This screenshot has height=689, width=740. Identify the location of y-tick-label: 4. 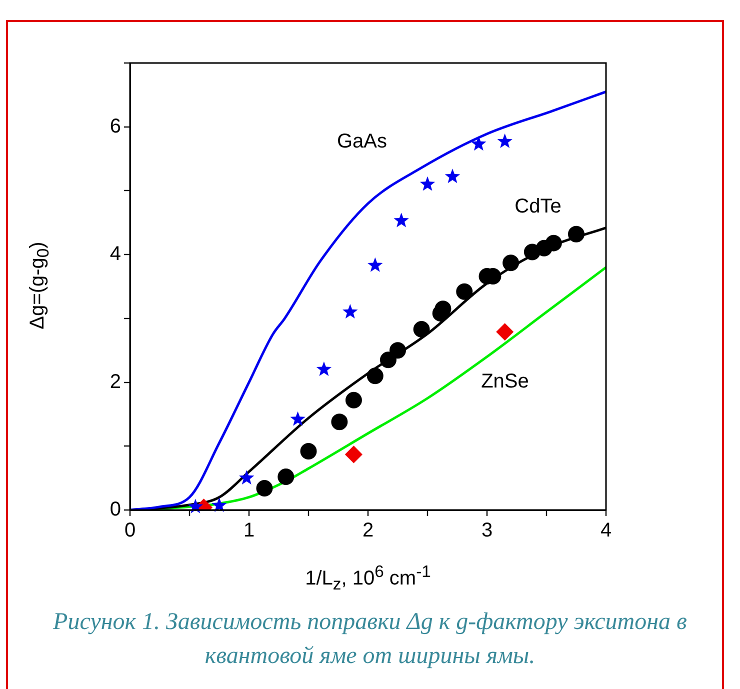
(115, 254).